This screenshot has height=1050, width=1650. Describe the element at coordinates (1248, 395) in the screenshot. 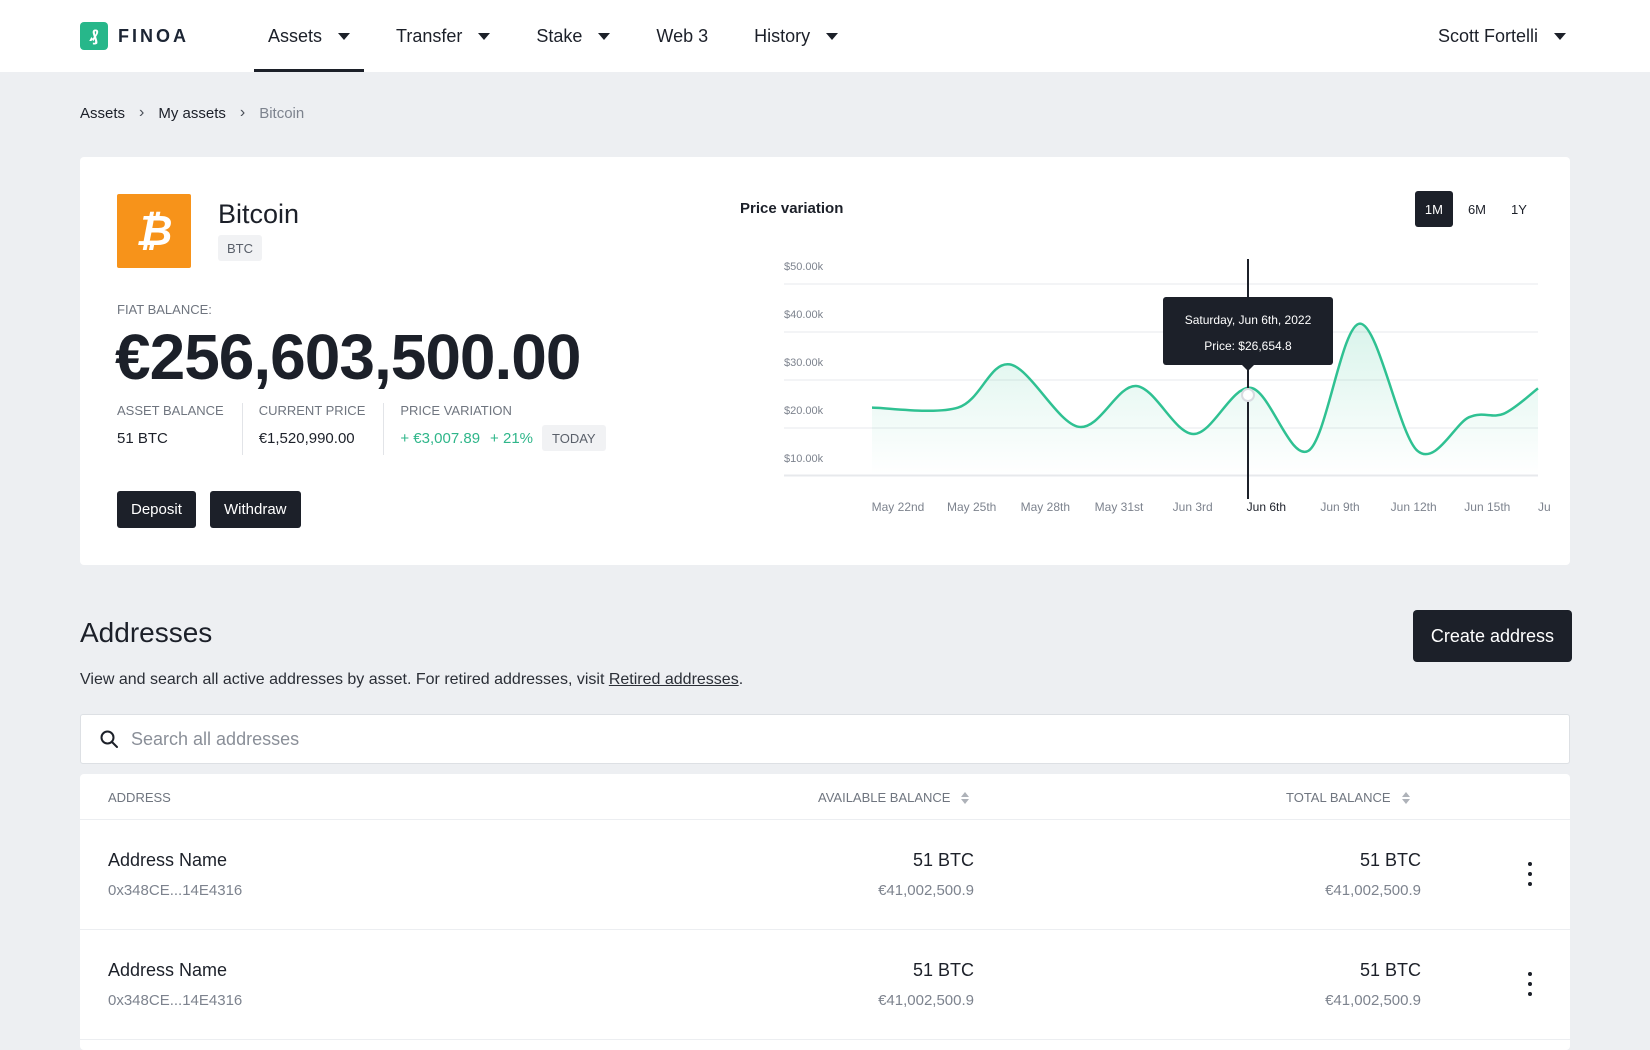

I see `highlight-point` at that location.